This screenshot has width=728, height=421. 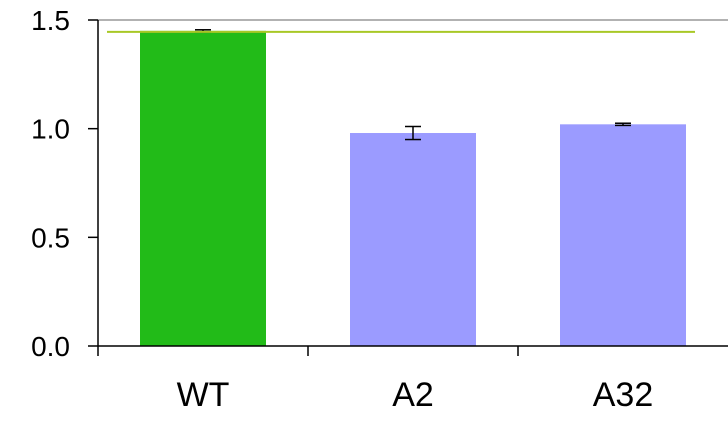 What do you see at coordinates (50, 237) in the screenshot?
I see `y-tick-label-1: 0.5` at bounding box center [50, 237].